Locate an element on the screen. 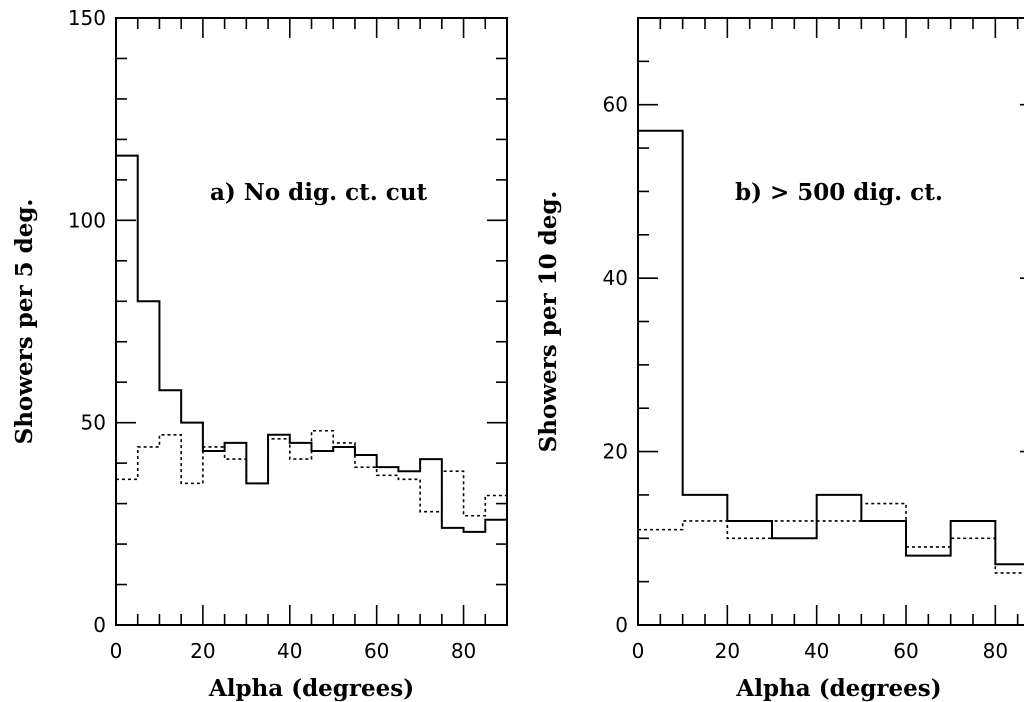 The height and width of the screenshot is (702, 1024). panel-a-x-tick-labels: 0 20 40 60 80 is located at coordinates (293, 651).